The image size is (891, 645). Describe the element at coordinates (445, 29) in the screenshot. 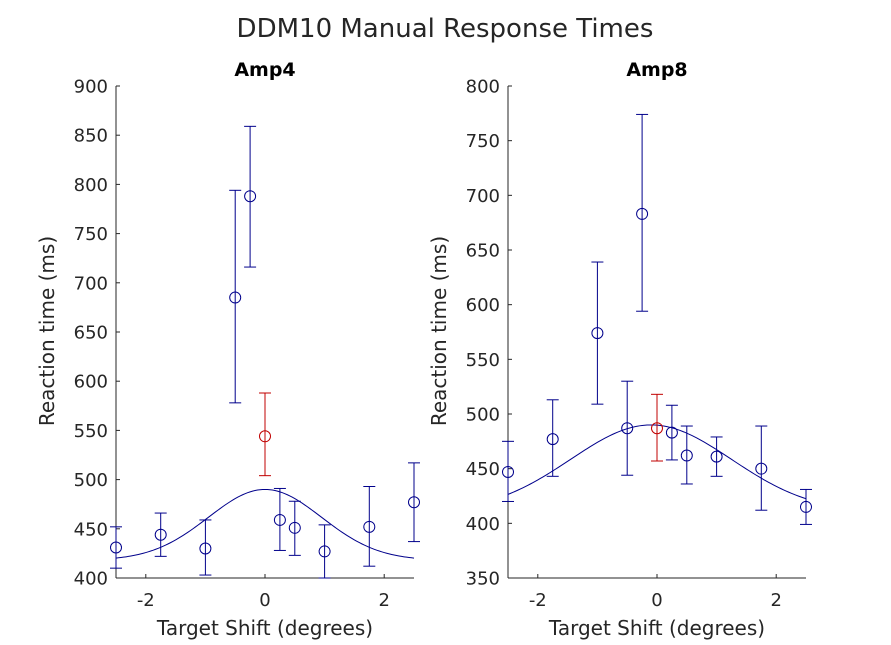

I see `figure-title: DDM10 Manual Response Times` at that location.